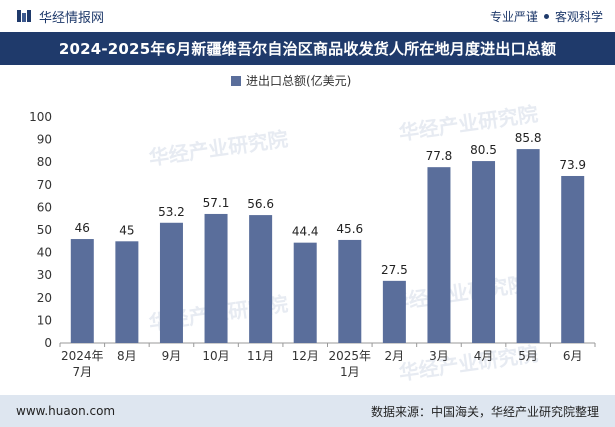 Image resolution: width=615 pixels, height=427 pixels. What do you see at coordinates (327, 360) in the screenshot?
I see `x-axis: 2024年 7月 8月 9月 10月 11月 12月 2025年 1月 2月 3月 4月 5月 6月` at bounding box center [327, 360].